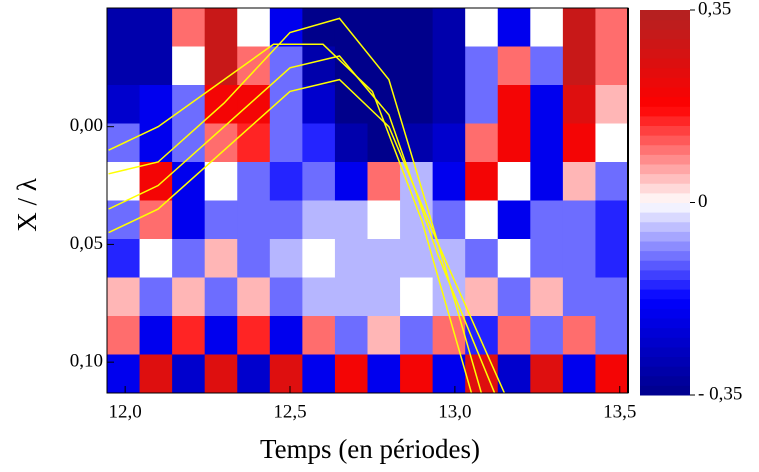 Image resolution: width=759 pixels, height=472 pixels. What do you see at coordinates (720, 393) in the screenshot?
I see `colorbar-tick-label: - 0,35` at bounding box center [720, 393].